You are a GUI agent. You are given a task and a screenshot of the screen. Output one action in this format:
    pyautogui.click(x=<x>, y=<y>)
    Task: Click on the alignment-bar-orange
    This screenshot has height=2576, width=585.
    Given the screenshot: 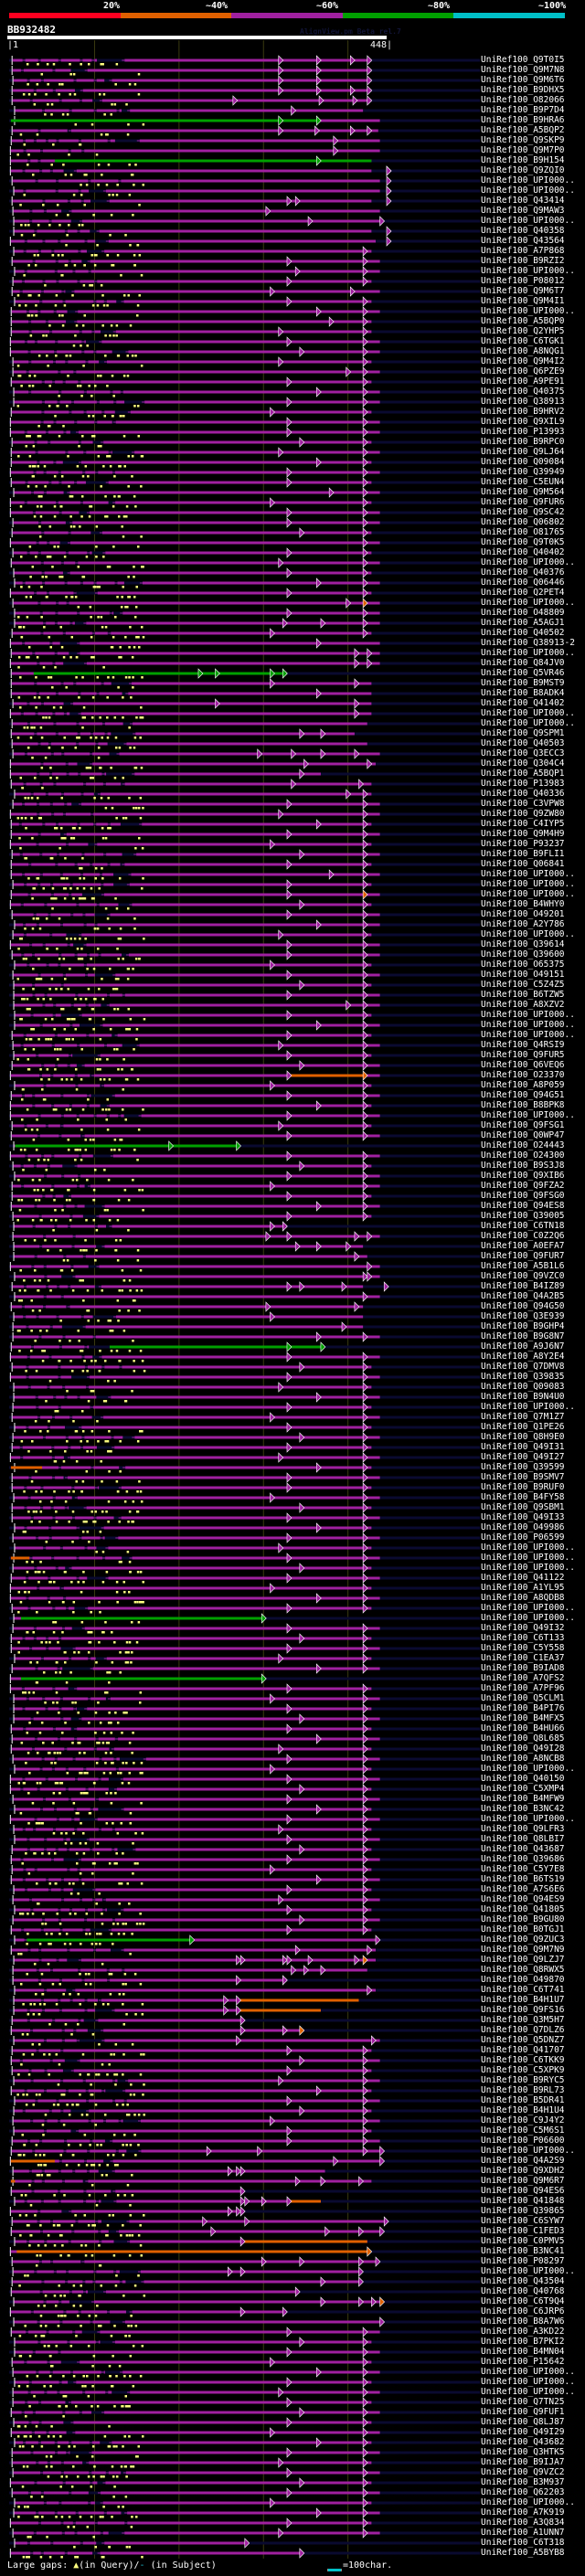 What is the action you would take?
    pyautogui.click(x=325, y=1075)
    